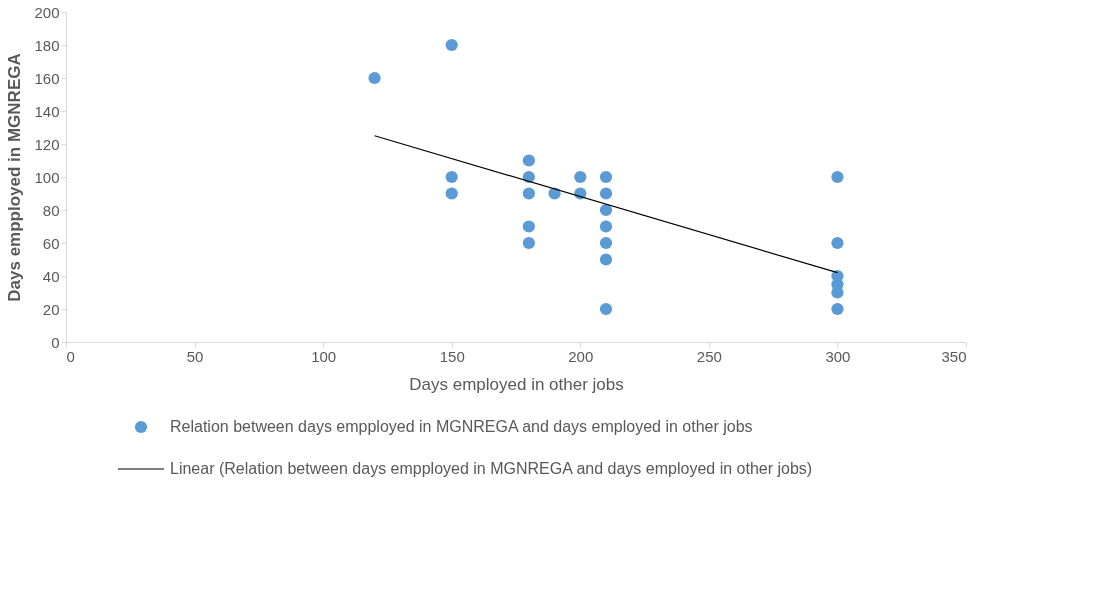 The image size is (1097, 603). Describe the element at coordinates (516, 384) in the screenshot. I see `x-axis-title: Days employed in other jobs` at that location.